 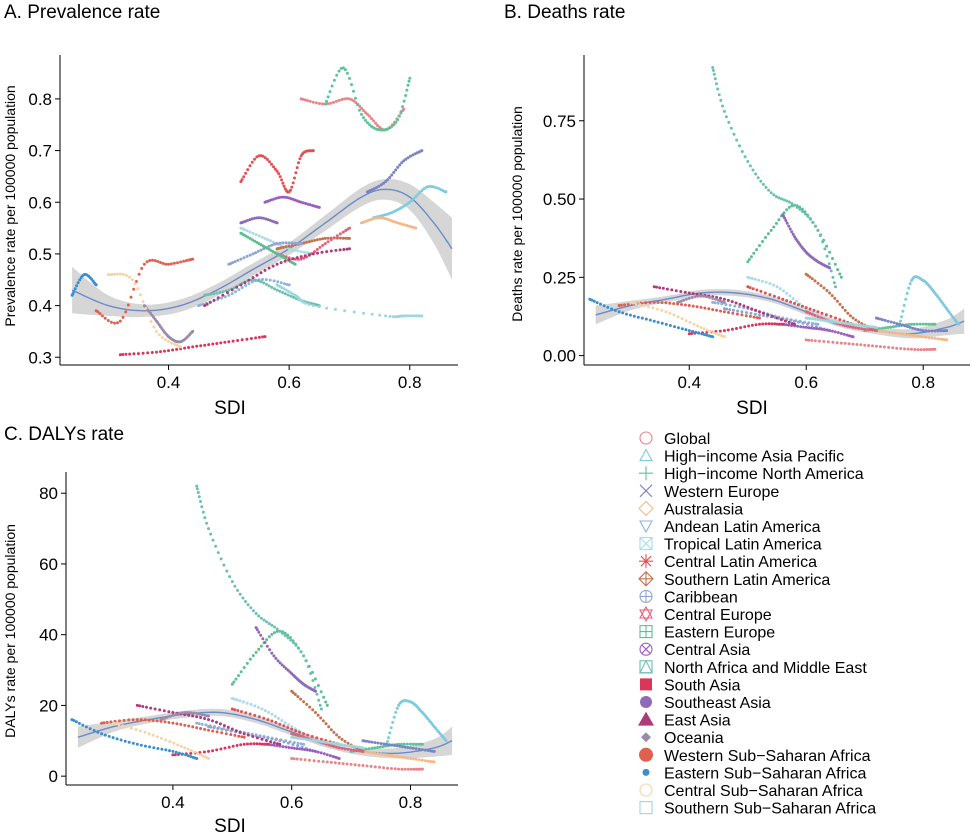 I want to click on legend-marker, so click(x=646, y=438).